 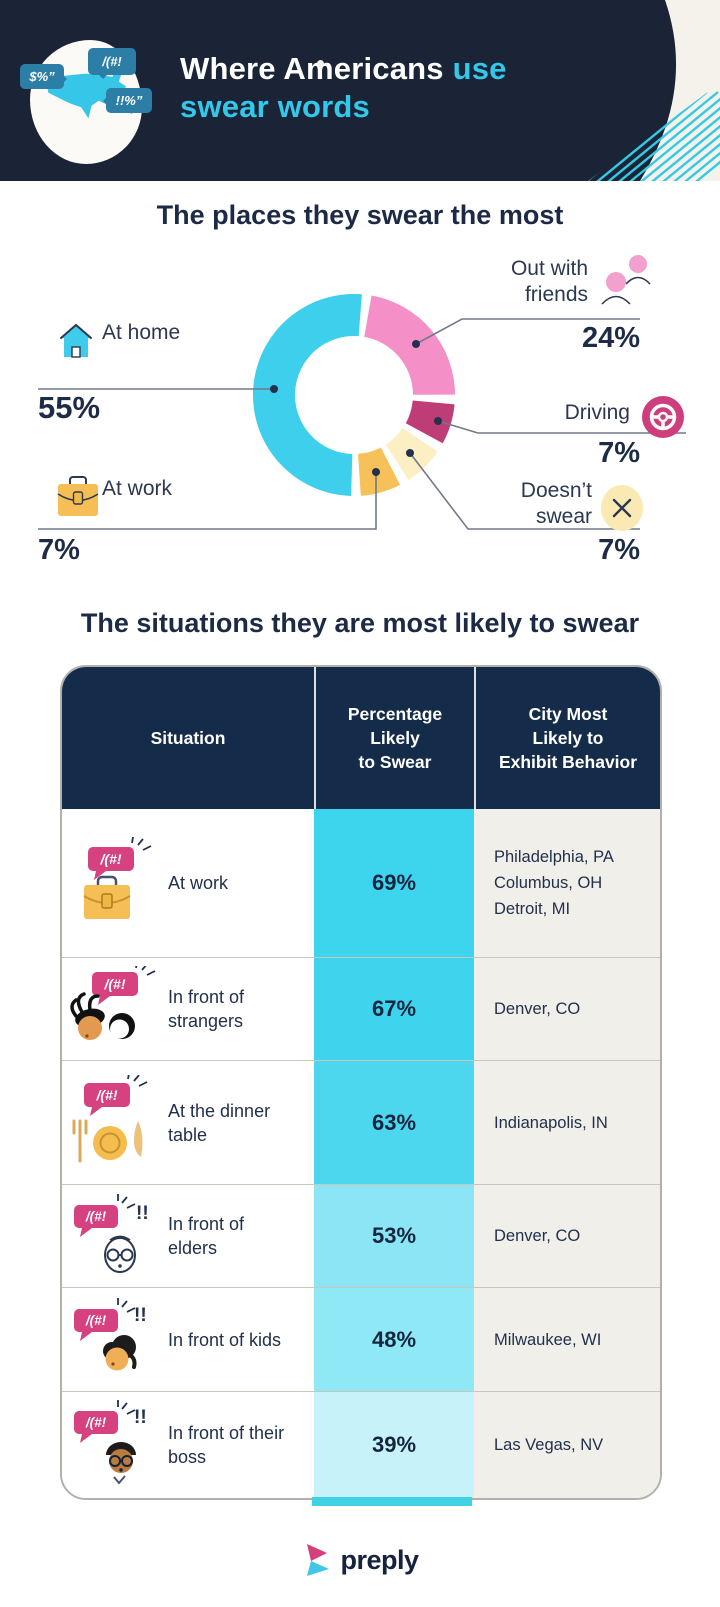 What do you see at coordinates (622, 508) in the screenshot?
I see `no-swear-icon` at bounding box center [622, 508].